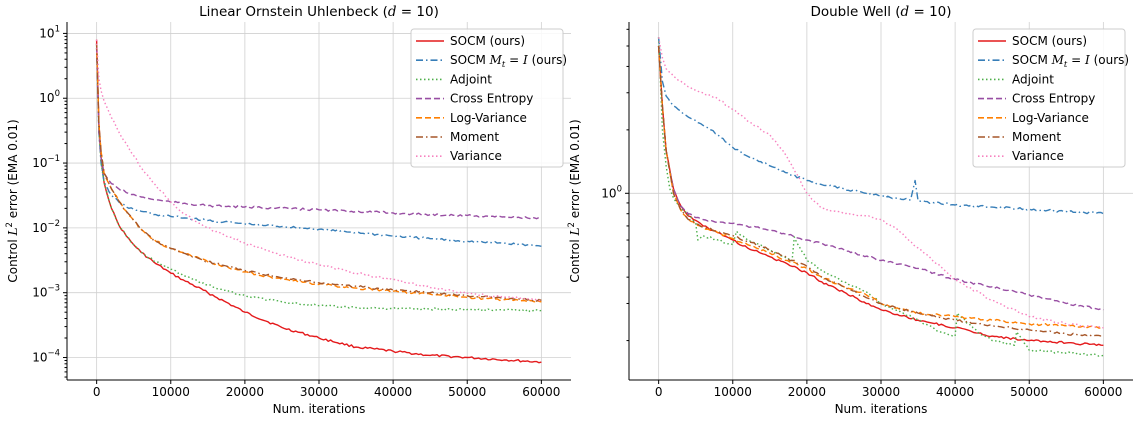 The height and width of the screenshot is (428, 1144). Describe the element at coordinates (880, 12) in the screenshot. I see `chart-title: Double Well (d = 10)` at that location.